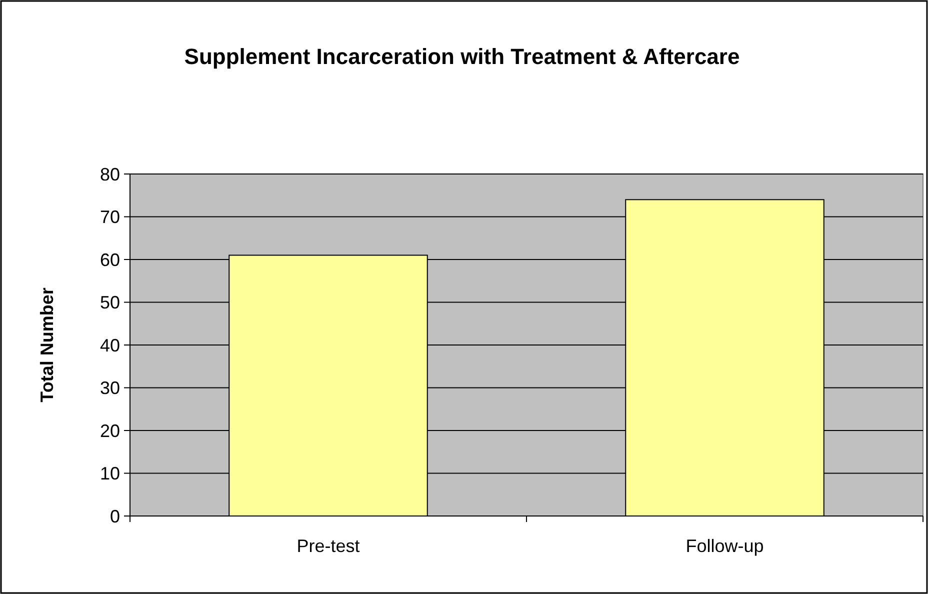 This screenshot has width=929, height=594. I want to click on y-tick-label: 30, so click(110, 388).